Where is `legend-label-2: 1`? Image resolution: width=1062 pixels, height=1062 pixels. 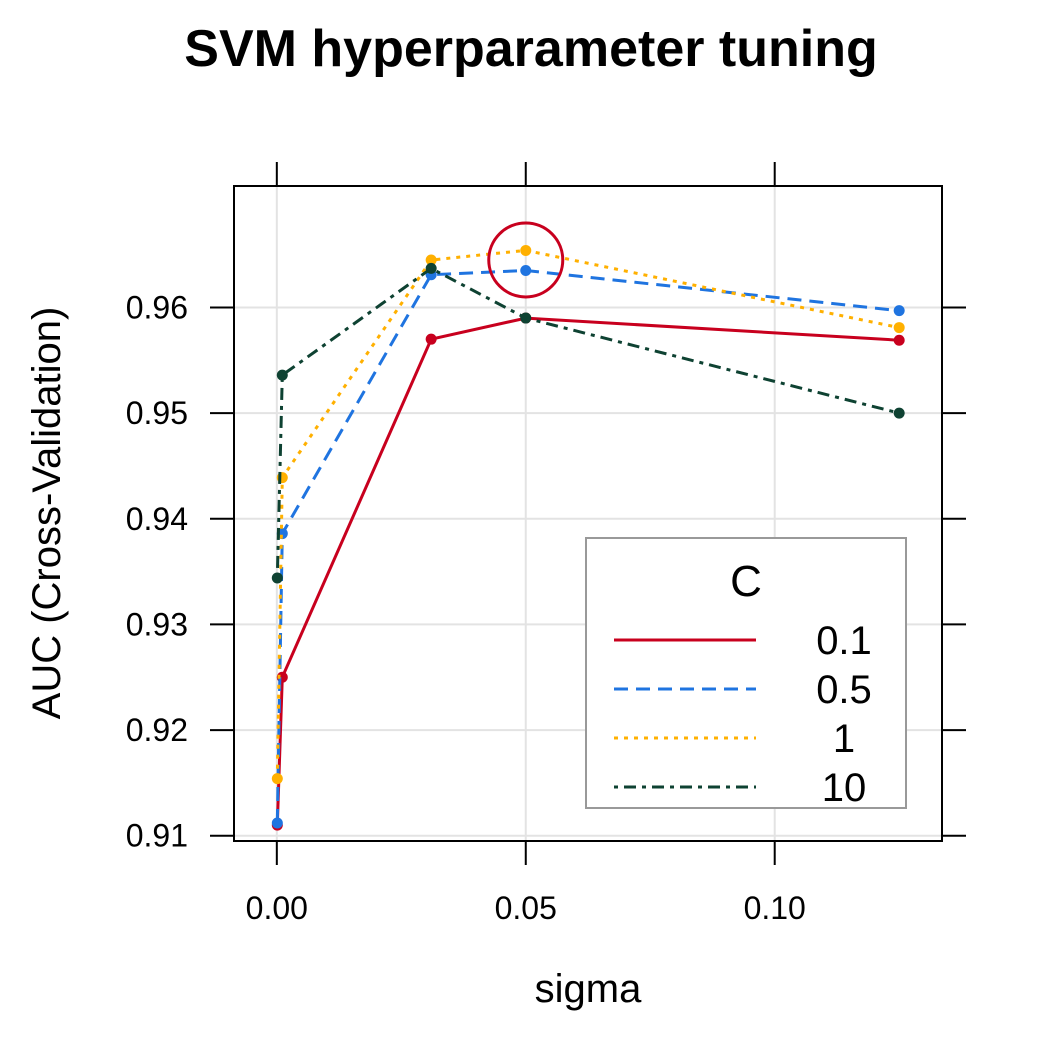
legend-label-2: 1 is located at coordinates (844, 739).